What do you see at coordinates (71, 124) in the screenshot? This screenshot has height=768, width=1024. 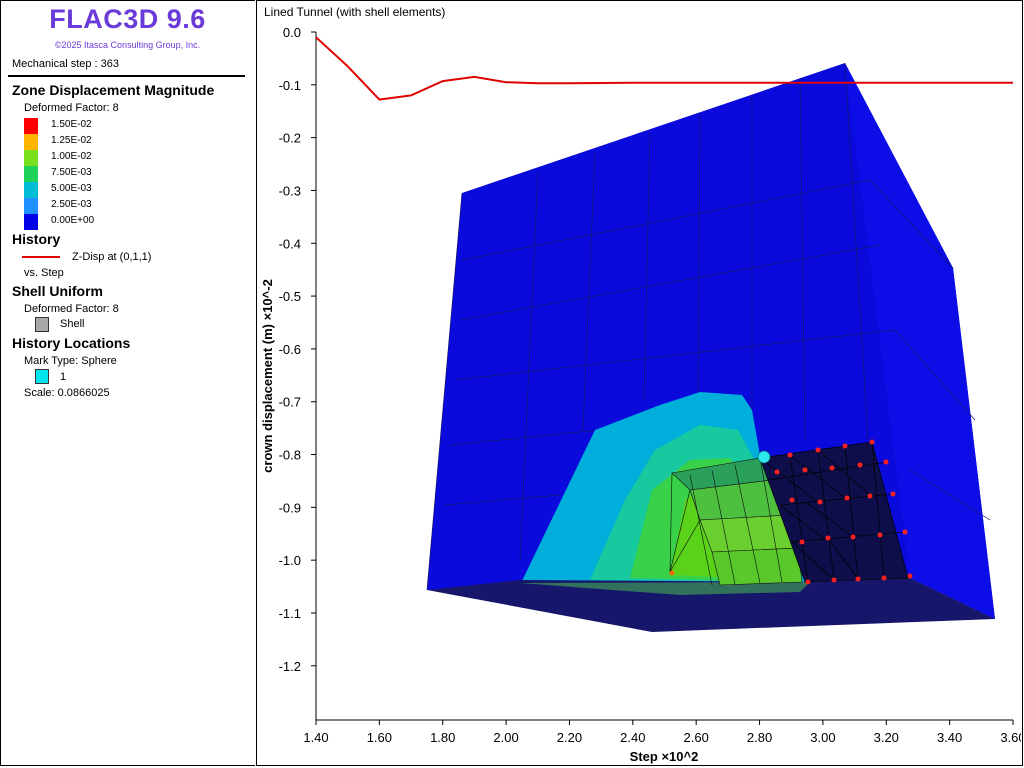 I see `scale-label: 1.50E-02` at bounding box center [71, 124].